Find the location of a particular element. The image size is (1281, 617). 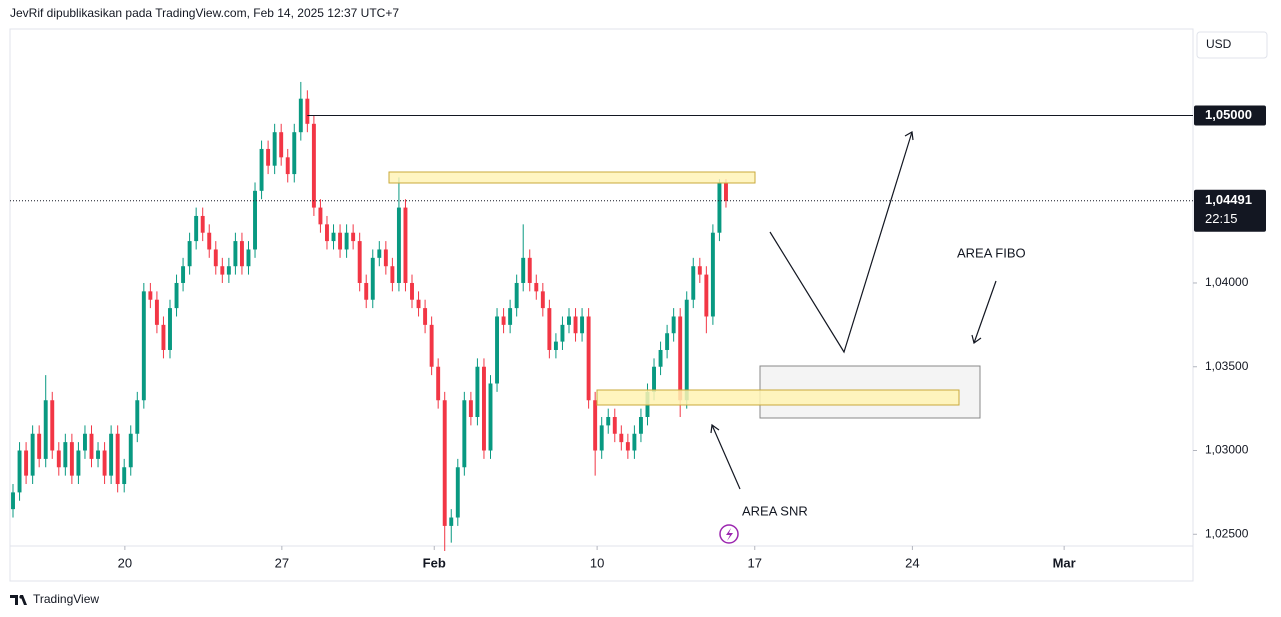

annotation: AREA FIBO is located at coordinates (991, 252).